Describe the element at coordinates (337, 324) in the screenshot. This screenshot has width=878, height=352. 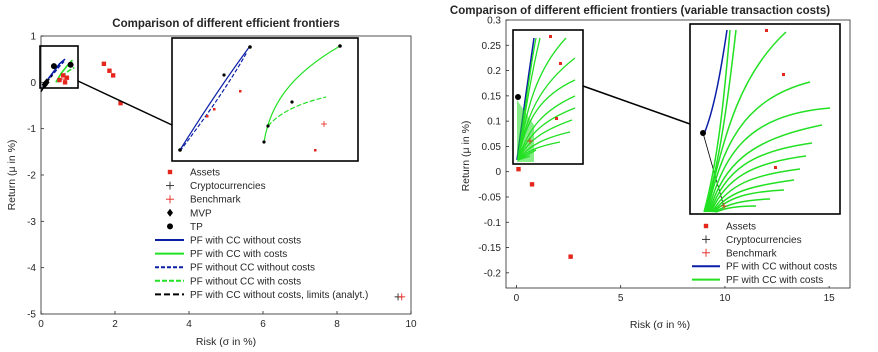
I see `x-tick-label: 8` at that location.